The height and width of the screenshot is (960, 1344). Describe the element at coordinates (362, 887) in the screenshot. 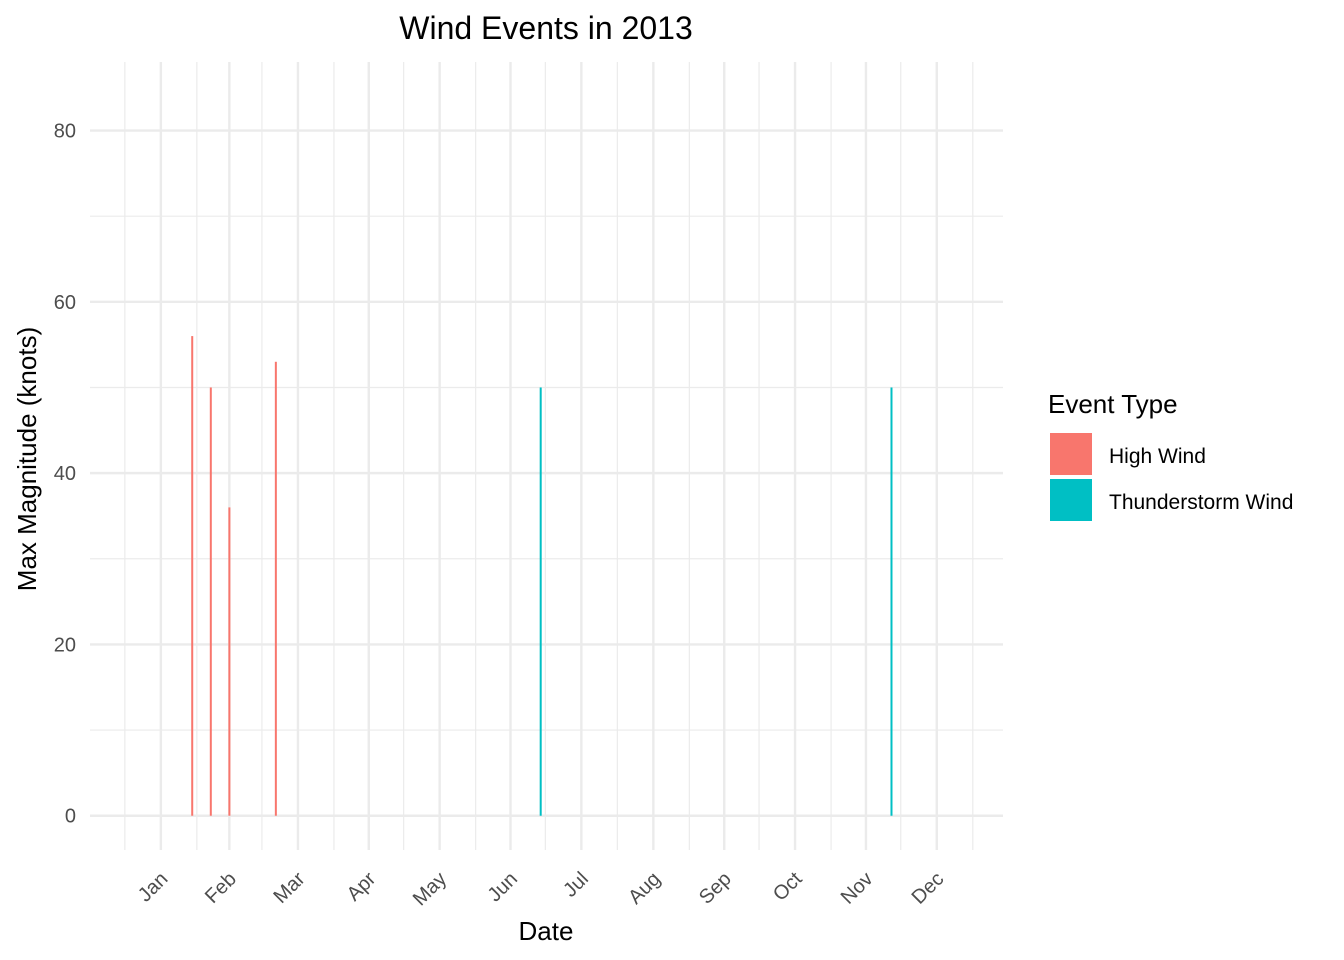

I see `x-tick-label: Apr` at that location.